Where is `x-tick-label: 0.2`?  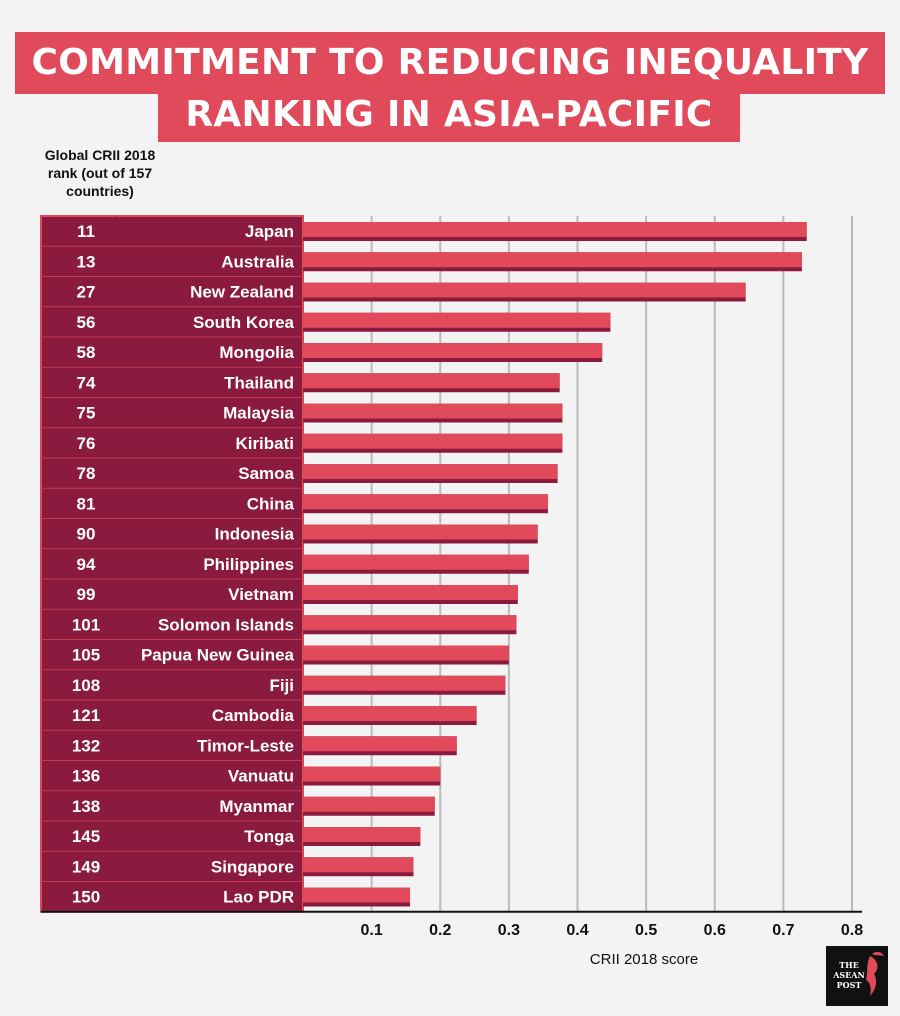
x-tick-label: 0.2 is located at coordinates (440, 930).